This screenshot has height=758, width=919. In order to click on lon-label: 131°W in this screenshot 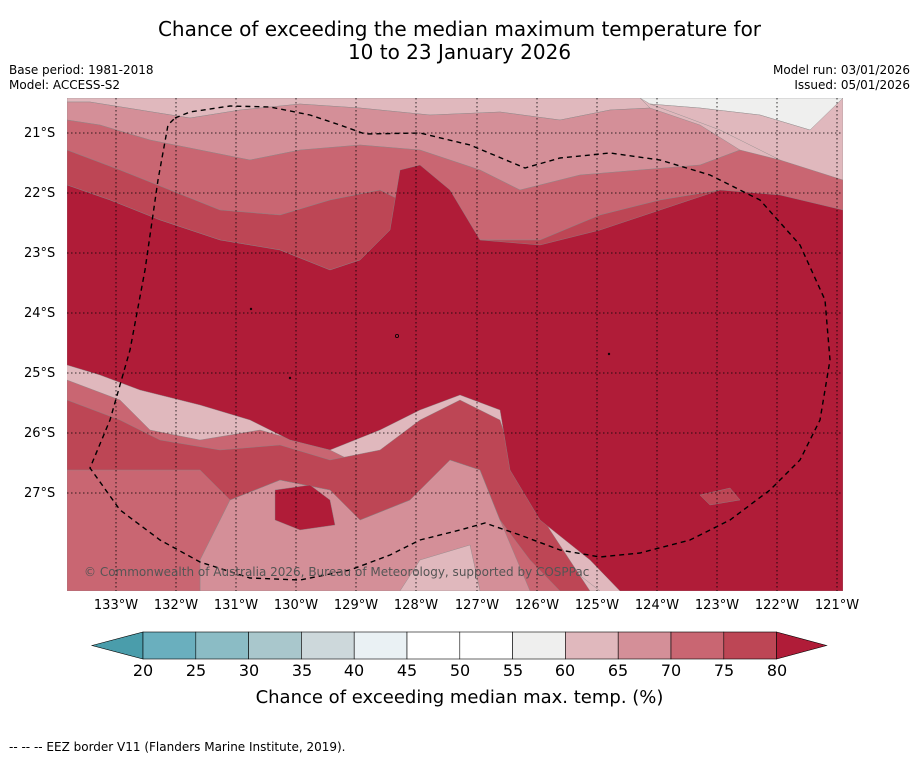, I will do `click(236, 605)`.